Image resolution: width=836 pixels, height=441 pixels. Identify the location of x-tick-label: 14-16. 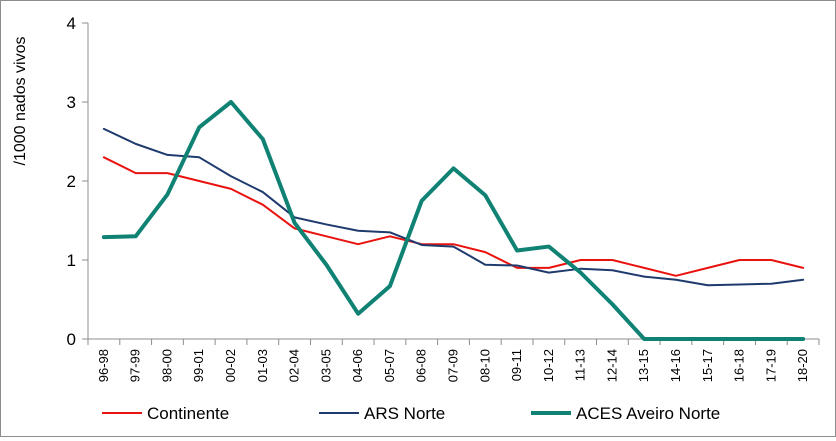
(675, 365).